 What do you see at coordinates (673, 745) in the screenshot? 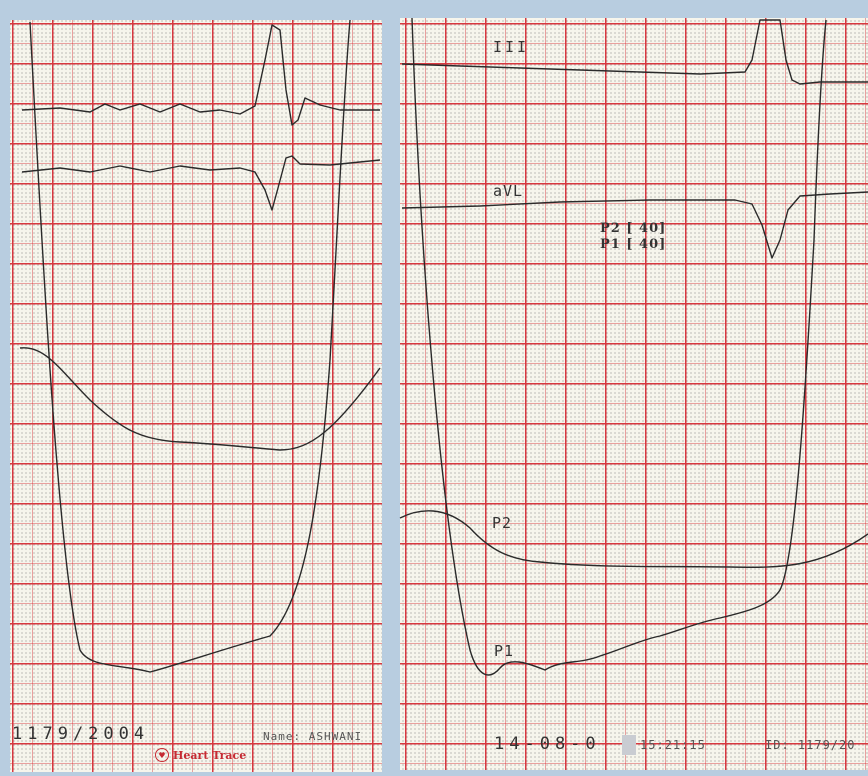
I see `right-time-label: 15:21:15` at bounding box center [673, 745].